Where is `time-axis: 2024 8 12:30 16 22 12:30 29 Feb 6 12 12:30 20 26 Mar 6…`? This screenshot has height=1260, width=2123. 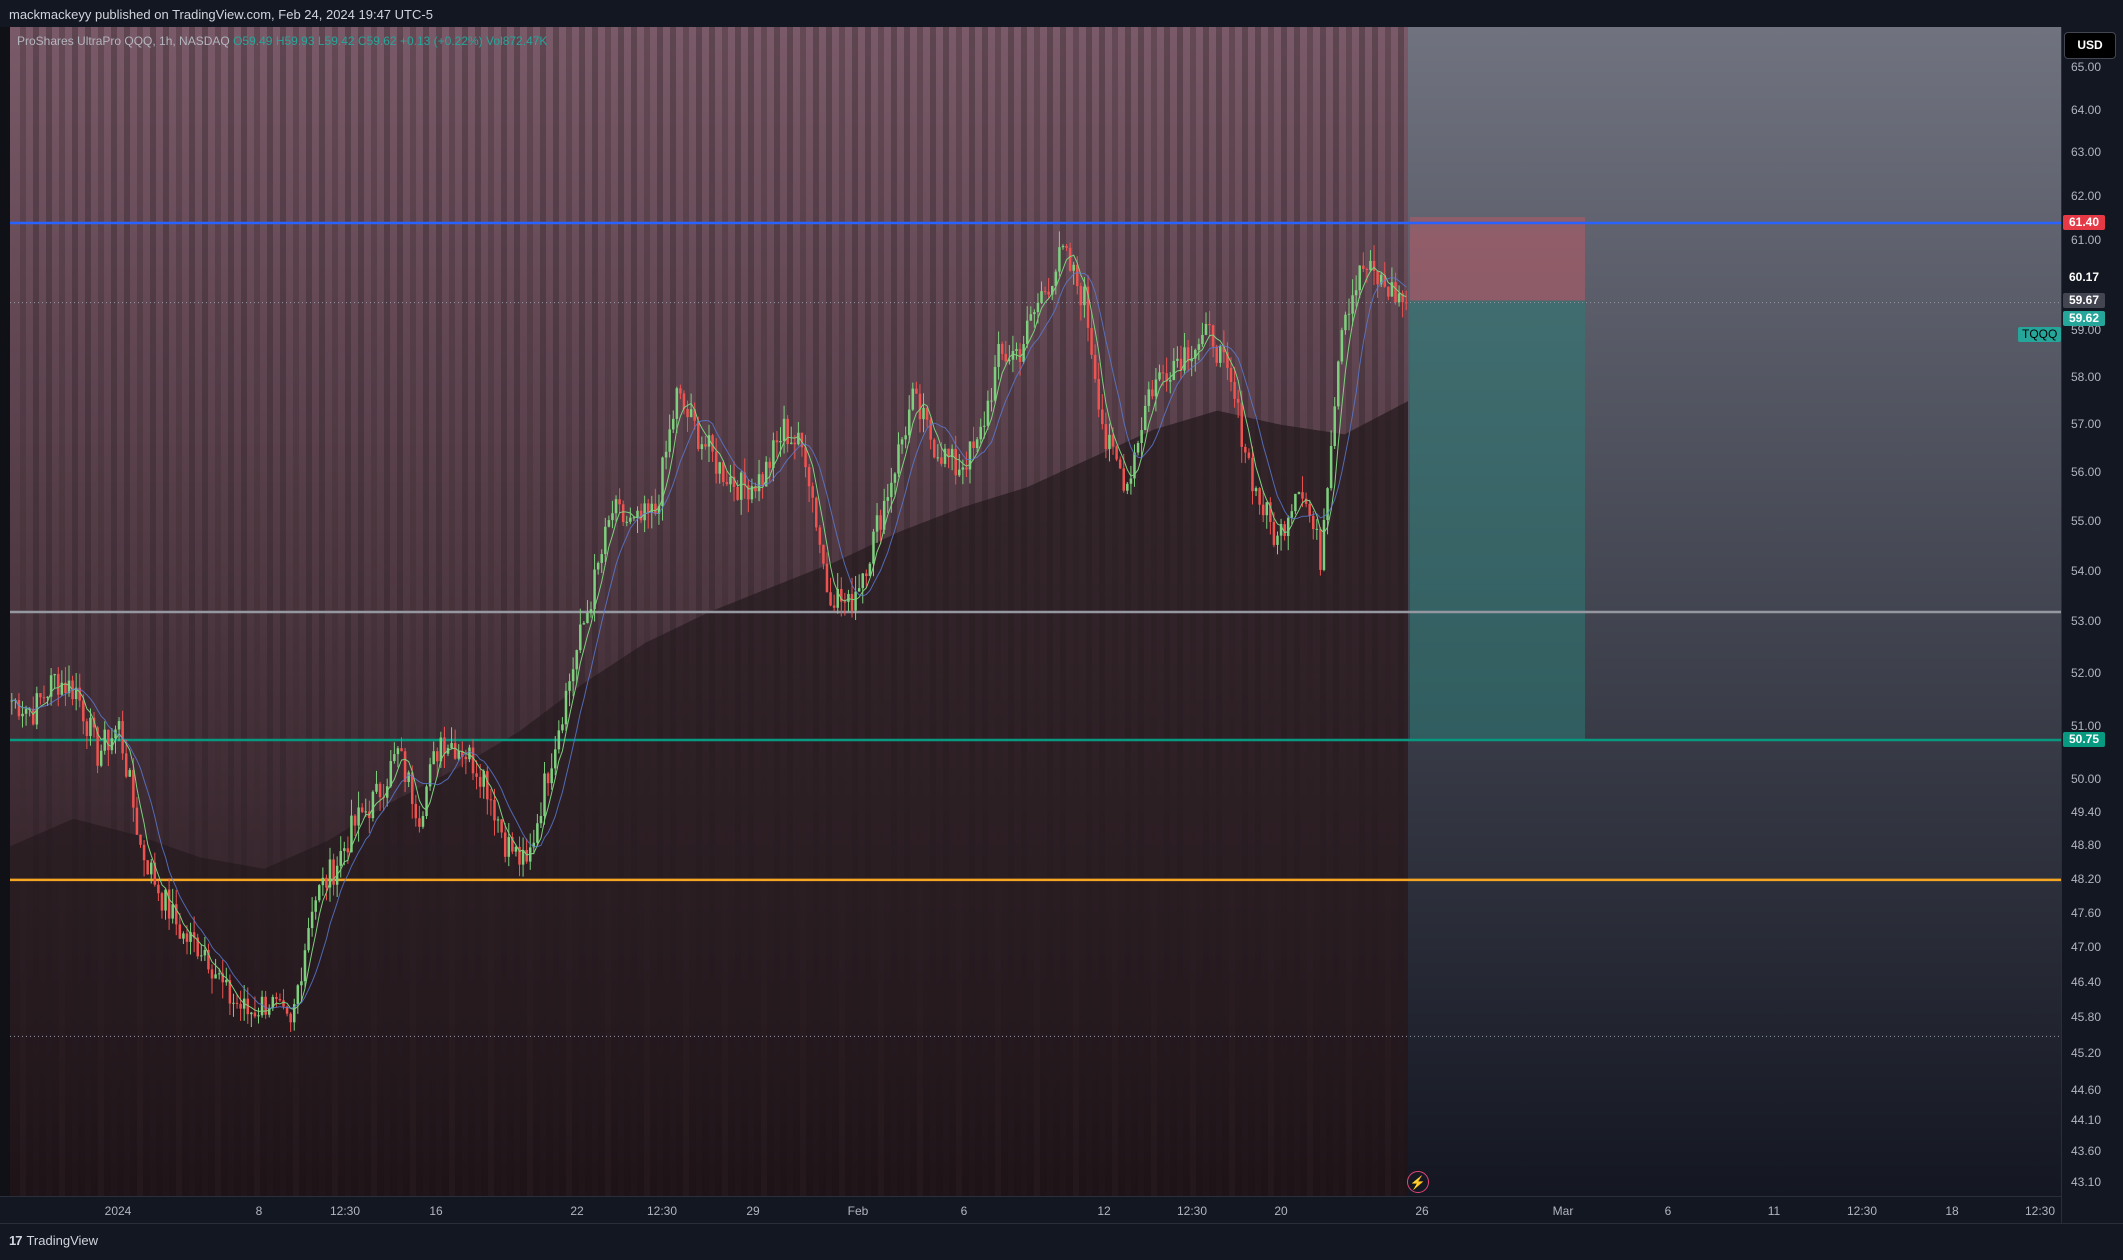
time-axis: 2024 8 12:30 16 22 12:30 29 Feb 6 12 12:30 20 26 Mar 6… is located at coordinates (1030, 1210).